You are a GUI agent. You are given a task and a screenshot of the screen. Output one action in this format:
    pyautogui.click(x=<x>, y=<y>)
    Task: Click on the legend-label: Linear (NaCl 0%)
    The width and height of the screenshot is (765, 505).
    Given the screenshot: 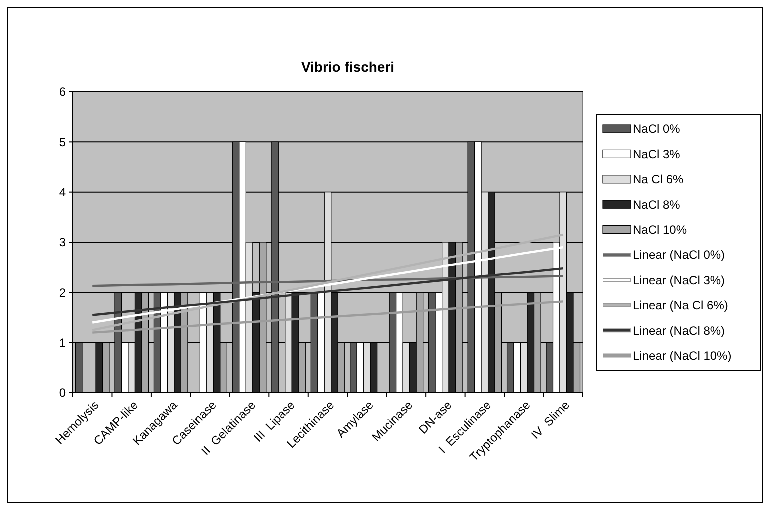 What is the action you would take?
    pyautogui.click(x=679, y=255)
    